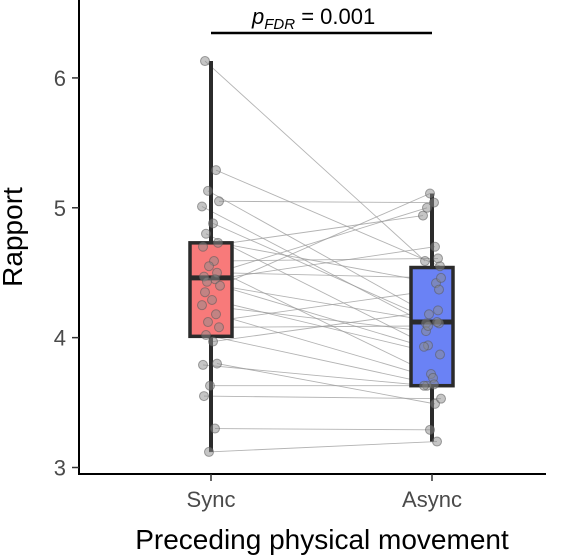 The width and height of the screenshot is (566, 558). What do you see at coordinates (324, 493) in the screenshot?
I see `x-ticks: Sync Async` at bounding box center [324, 493].